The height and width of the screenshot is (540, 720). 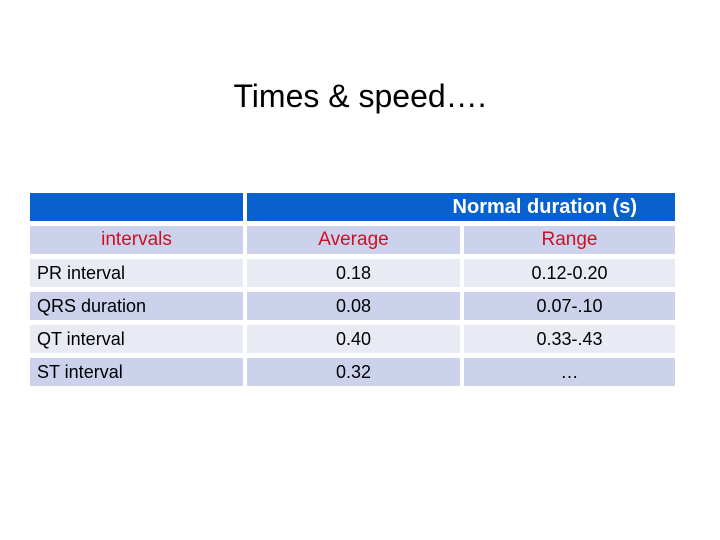 What do you see at coordinates (136, 240) in the screenshot?
I see `column-header-intervals: intervals` at bounding box center [136, 240].